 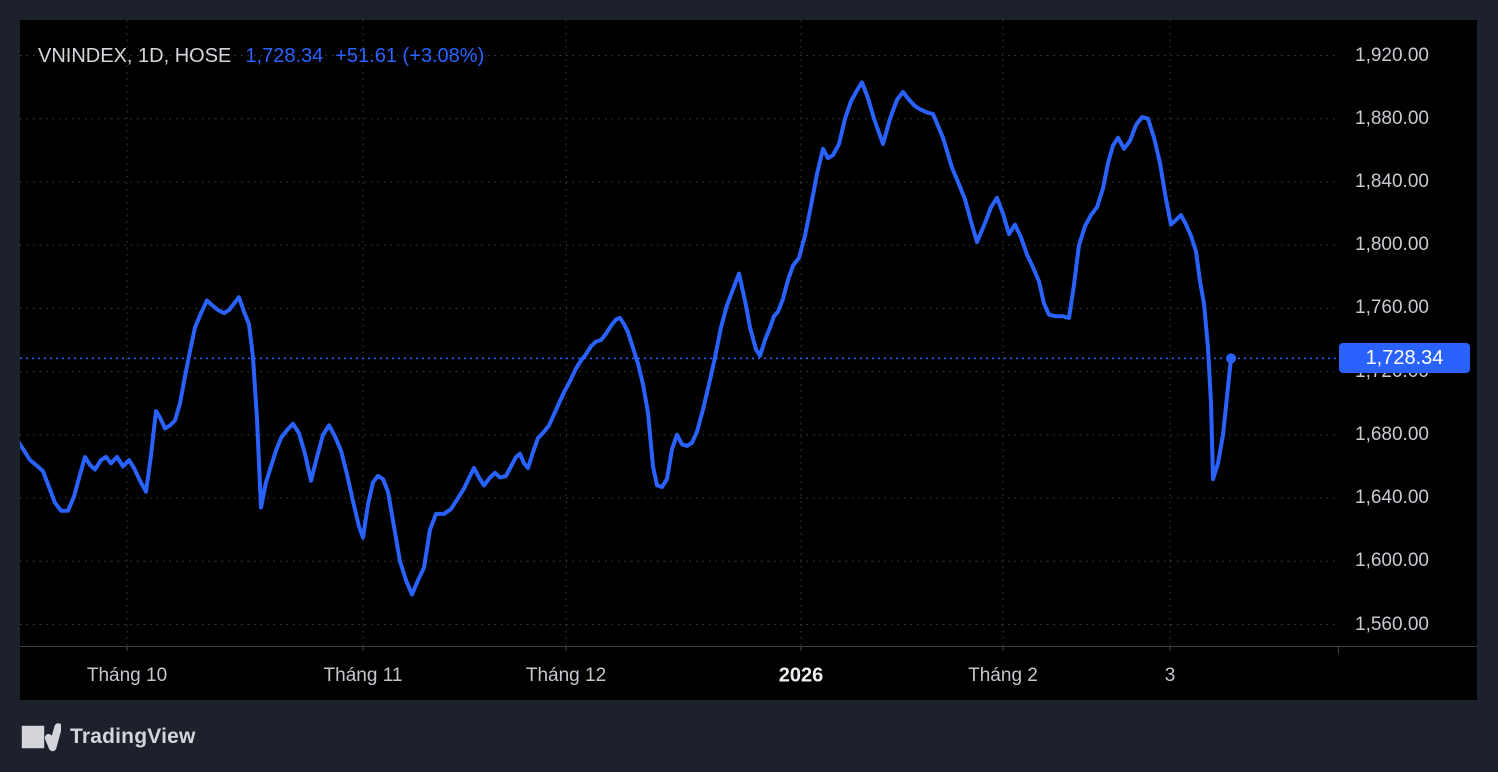 I want to click on axis-corner-tick, so click(x=1338, y=650).